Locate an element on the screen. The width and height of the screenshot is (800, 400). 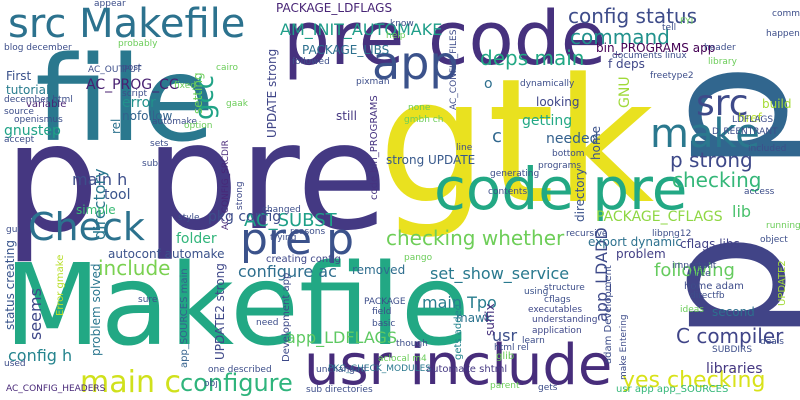
cloud-word: generating is located at coordinates (515, 174).